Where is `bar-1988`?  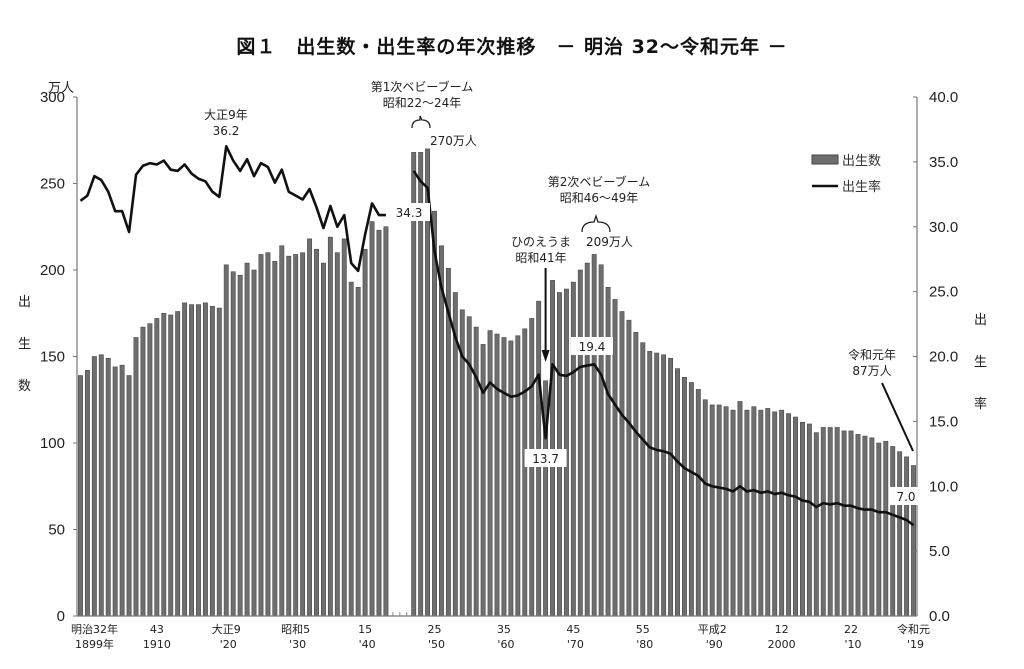 bar-1988 is located at coordinates (698, 503).